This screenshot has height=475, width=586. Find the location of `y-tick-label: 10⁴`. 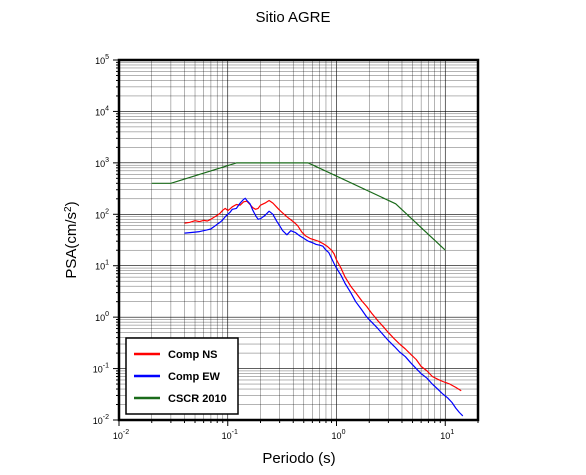

y-tick-label: 10⁴ is located at coordinates (102, 111).